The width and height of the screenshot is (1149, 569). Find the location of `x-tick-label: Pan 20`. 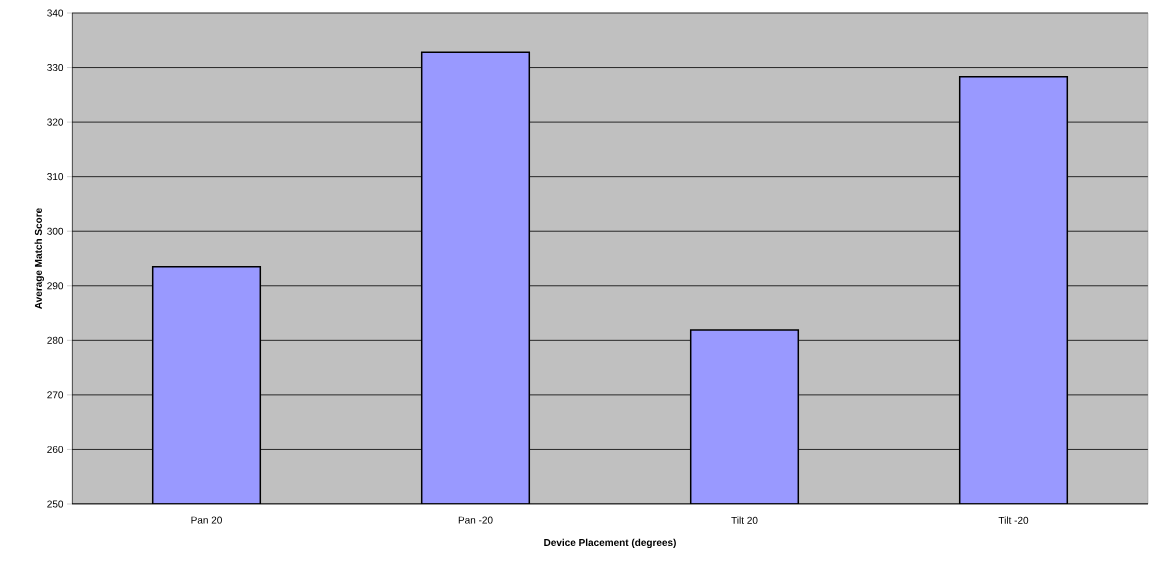

x-tick-label: Pan 20 is located at coordinates (206, 520).